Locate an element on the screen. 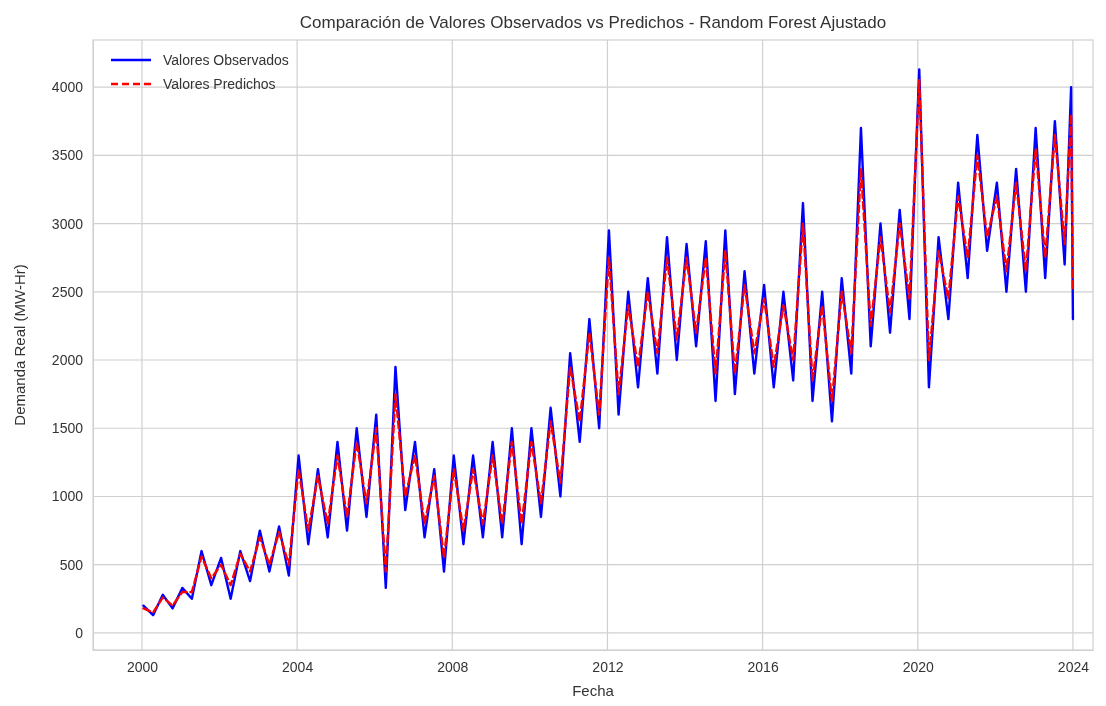 The height and width of the screenshot is (706, 1106). y-tick-label: 1500 is located at coordinates (67, 428).